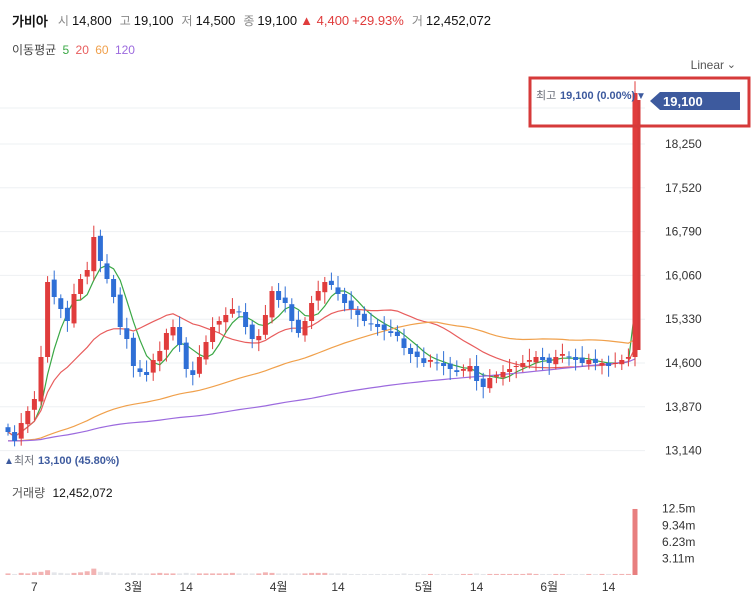 This screenshot has height=614, width=752. Describe the element at coordinates (79, 461) in the screenshot. I see `low-marker-value: 13,100 (45.80%)` at that location.